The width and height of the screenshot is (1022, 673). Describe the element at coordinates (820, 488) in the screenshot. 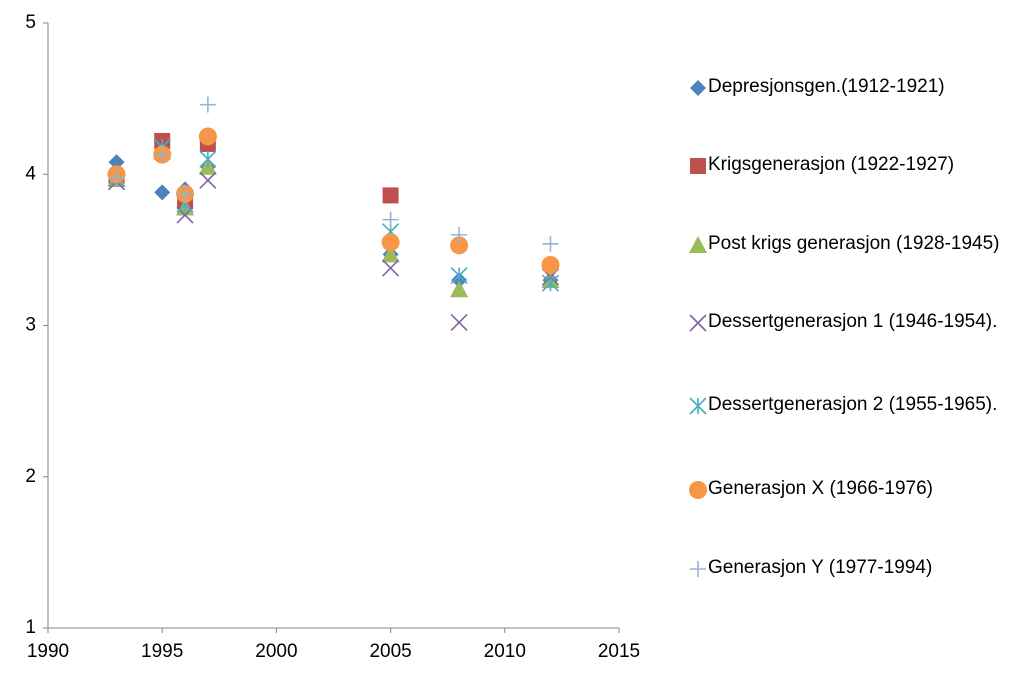

I see `legend-label: Generasjon X (1966-1976)` at that location.